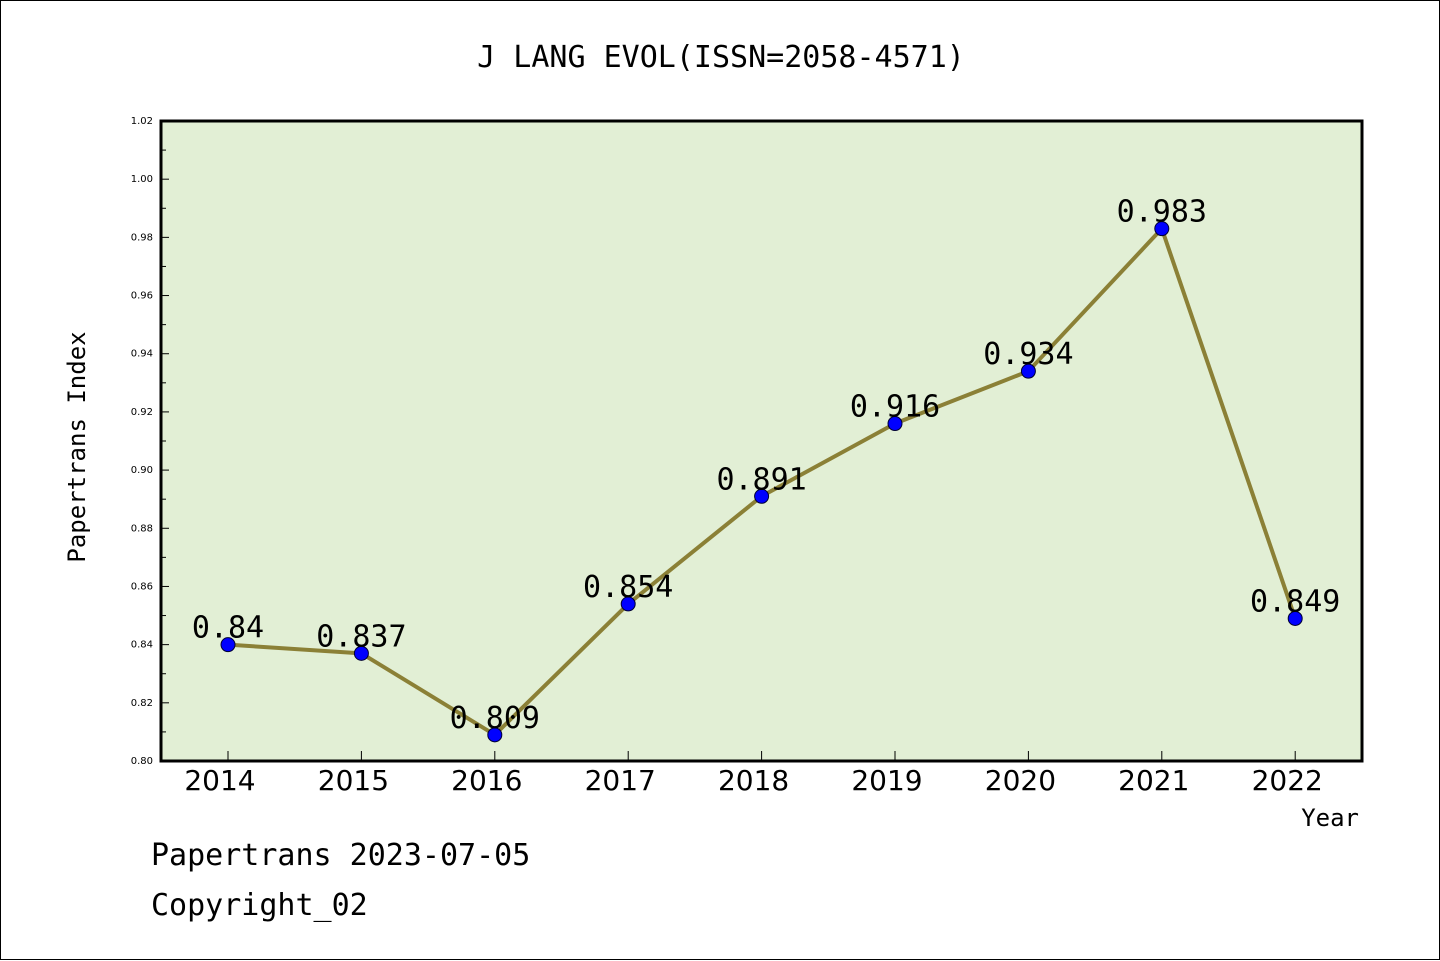  I want to click on data-label: 0.891, so click(761, 479).